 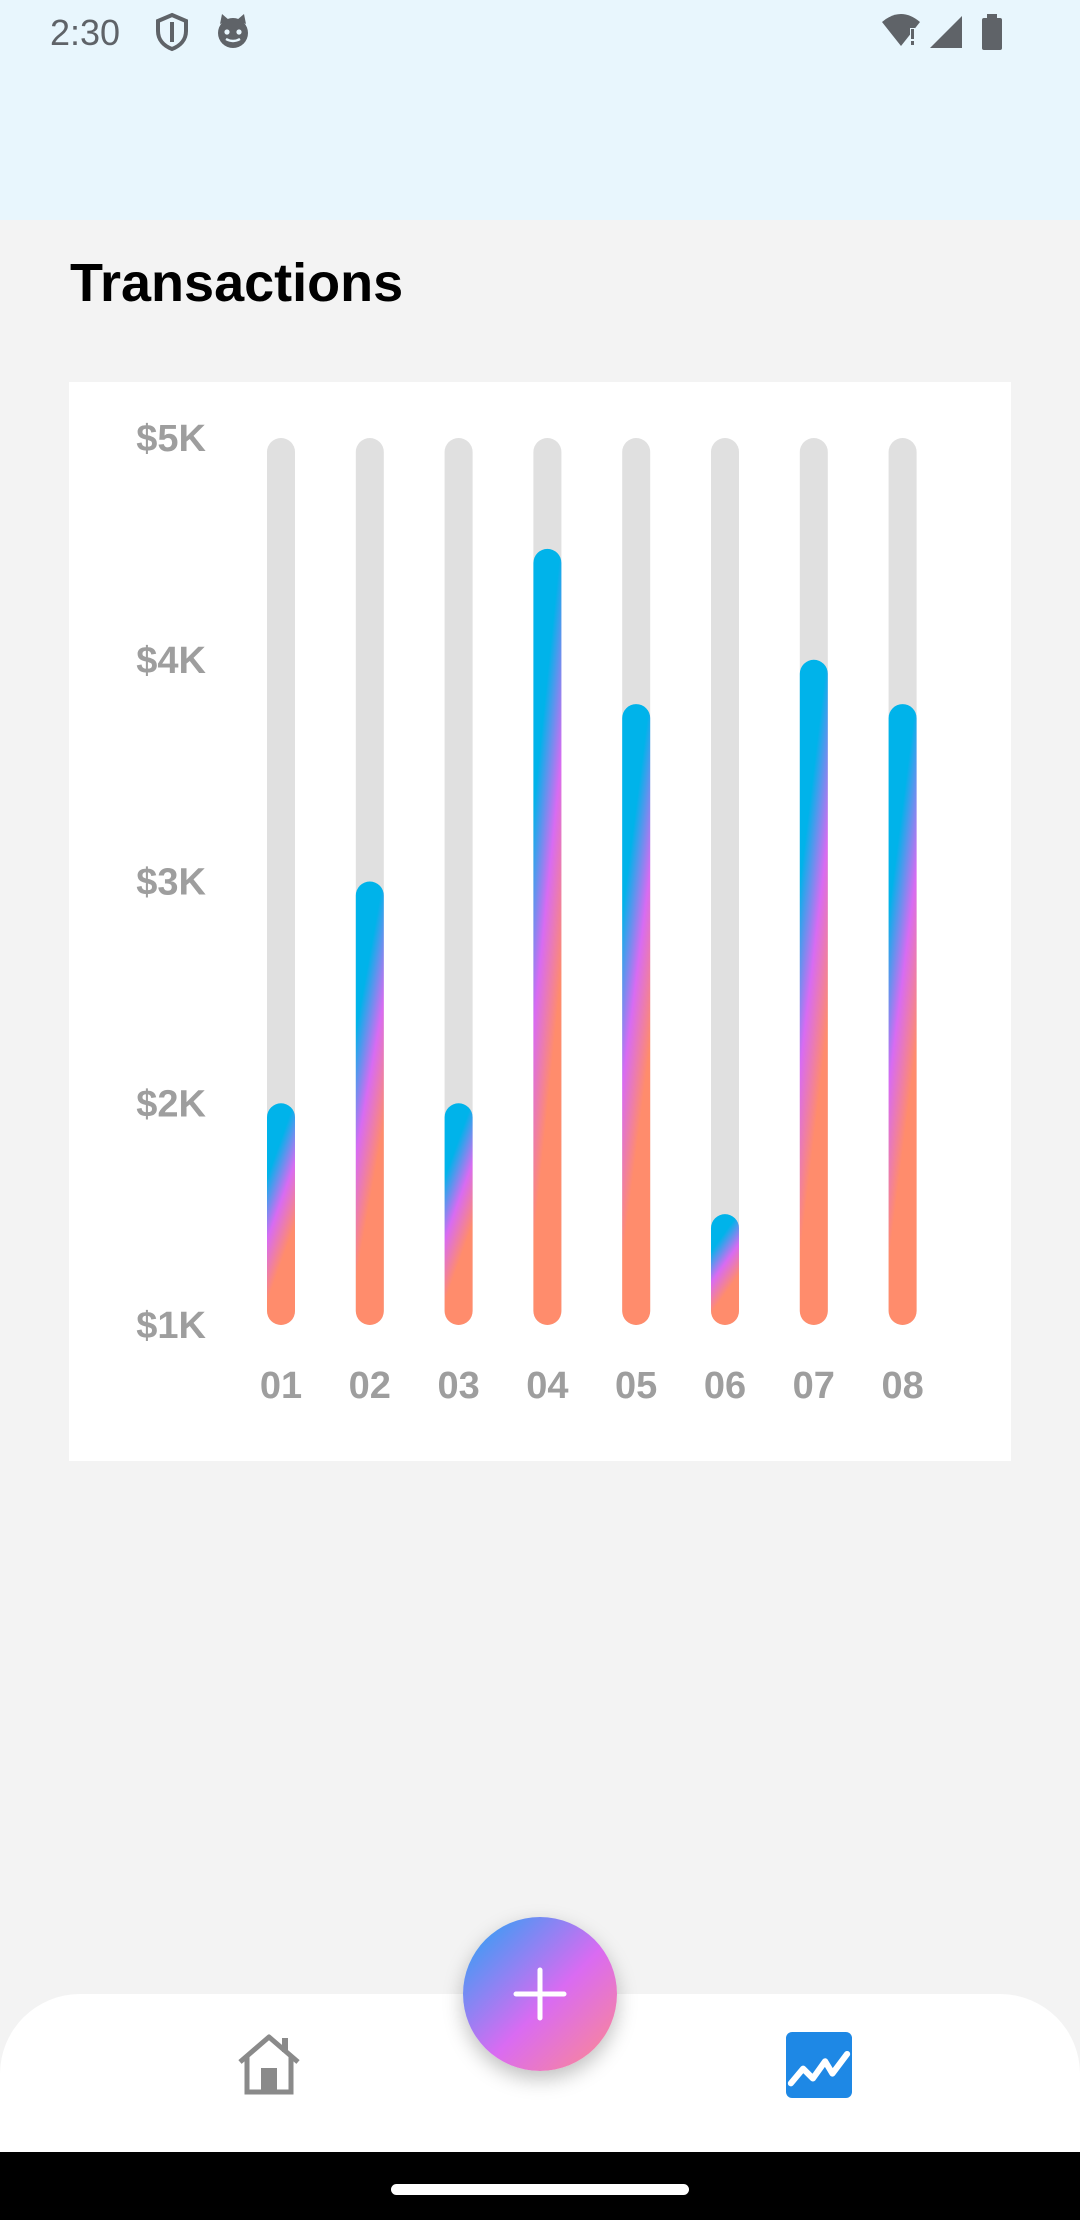 I want to click on system-navigation-bar, so click(x=540, y=2186).